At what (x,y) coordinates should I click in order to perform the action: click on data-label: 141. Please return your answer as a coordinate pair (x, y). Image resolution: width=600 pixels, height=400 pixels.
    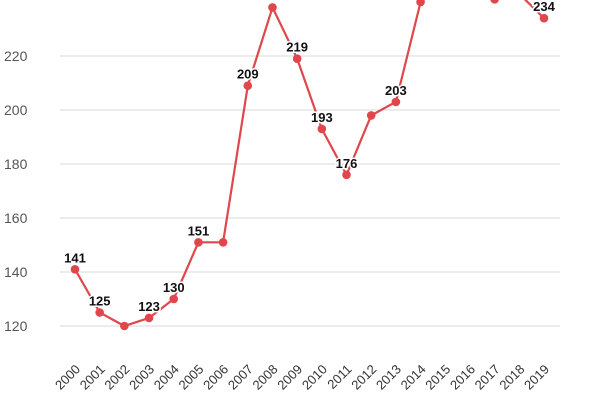
    Looking at the image, I should click on (75, 257).